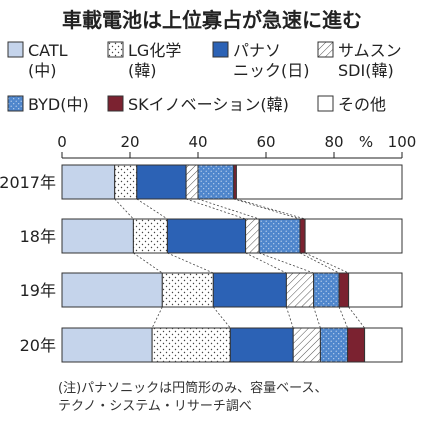 The height and width of the screenshot is (424, 425). What do you see at coordinates (237, 146) in the screenshot?
I see `x-axis: 0 20 40 60 80 100%` at bounding box center [237, 146].